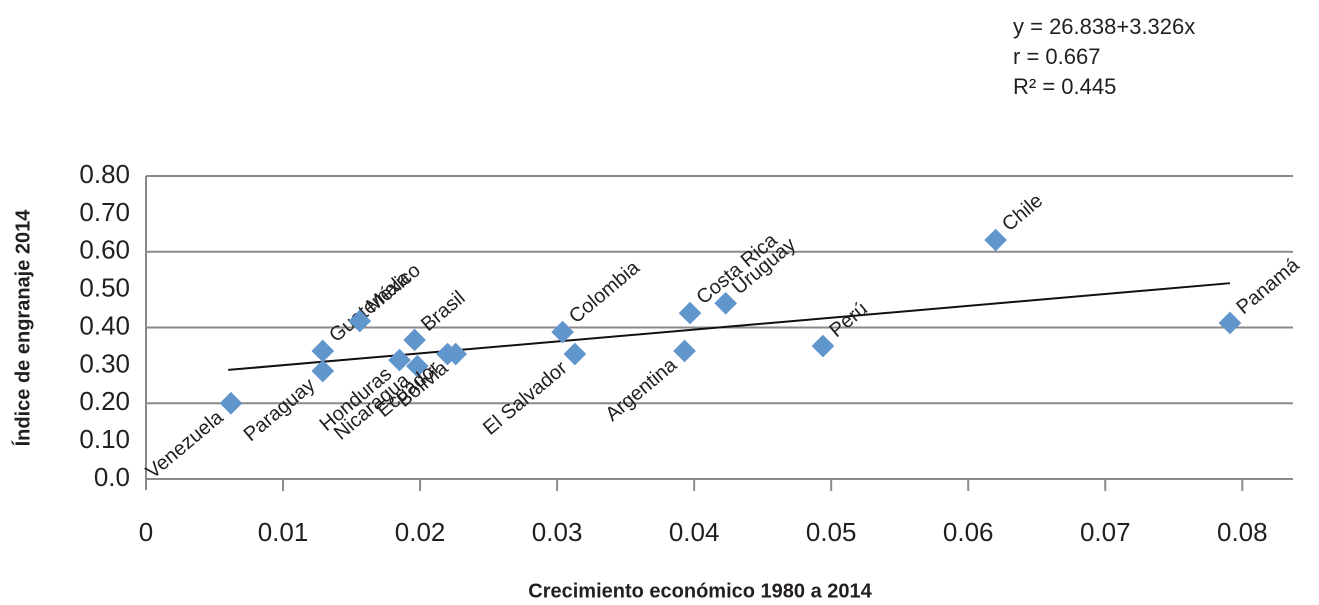  Describe the element at coordinates (393, 288) in the screenshot. I see `point-label: México` at that location.